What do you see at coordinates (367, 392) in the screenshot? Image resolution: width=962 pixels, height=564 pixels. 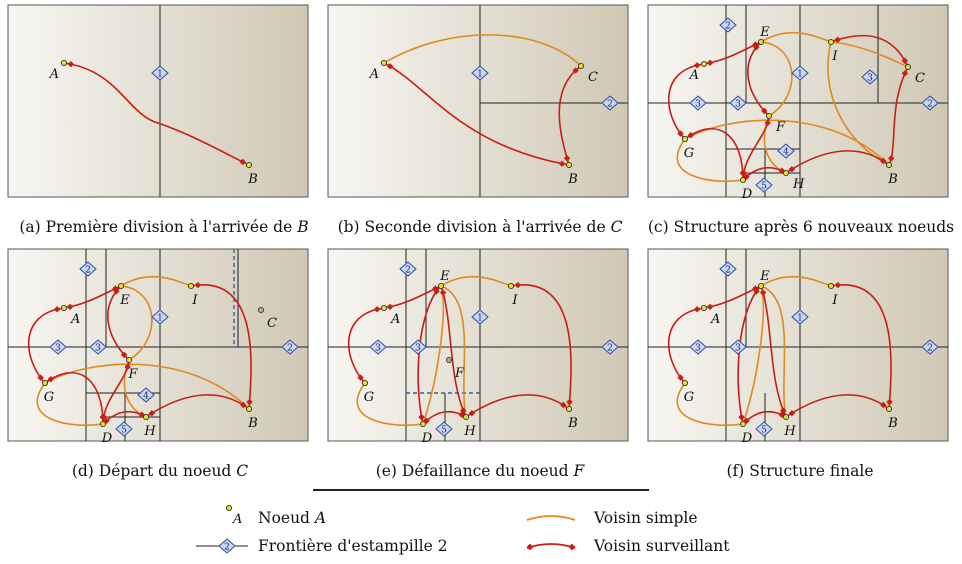 I see `node-g: G` at bounding box center [367, 392].